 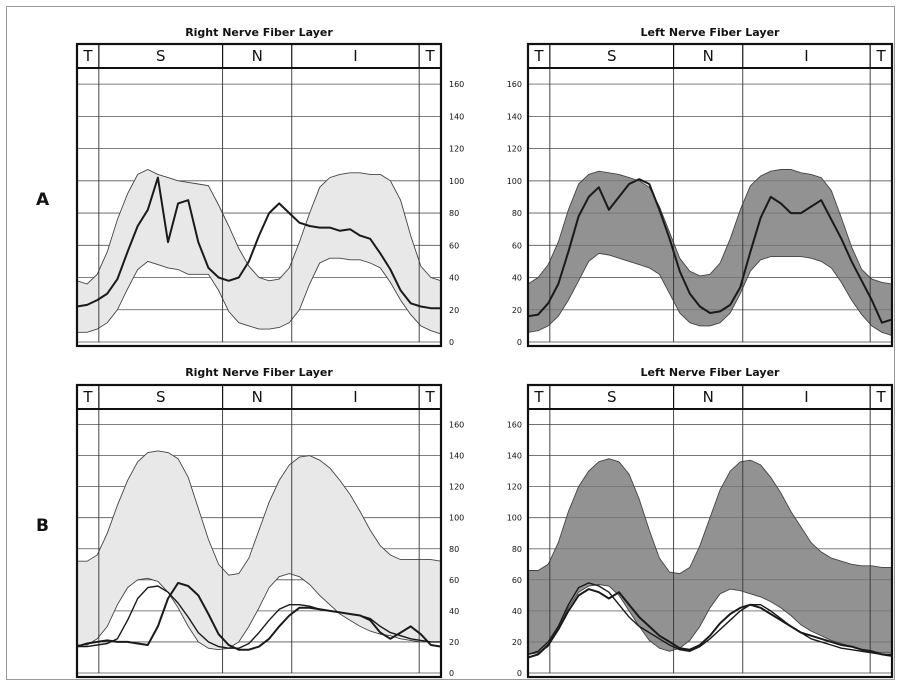 I want to click on row-label-b: B, so click(x=42, y=526).